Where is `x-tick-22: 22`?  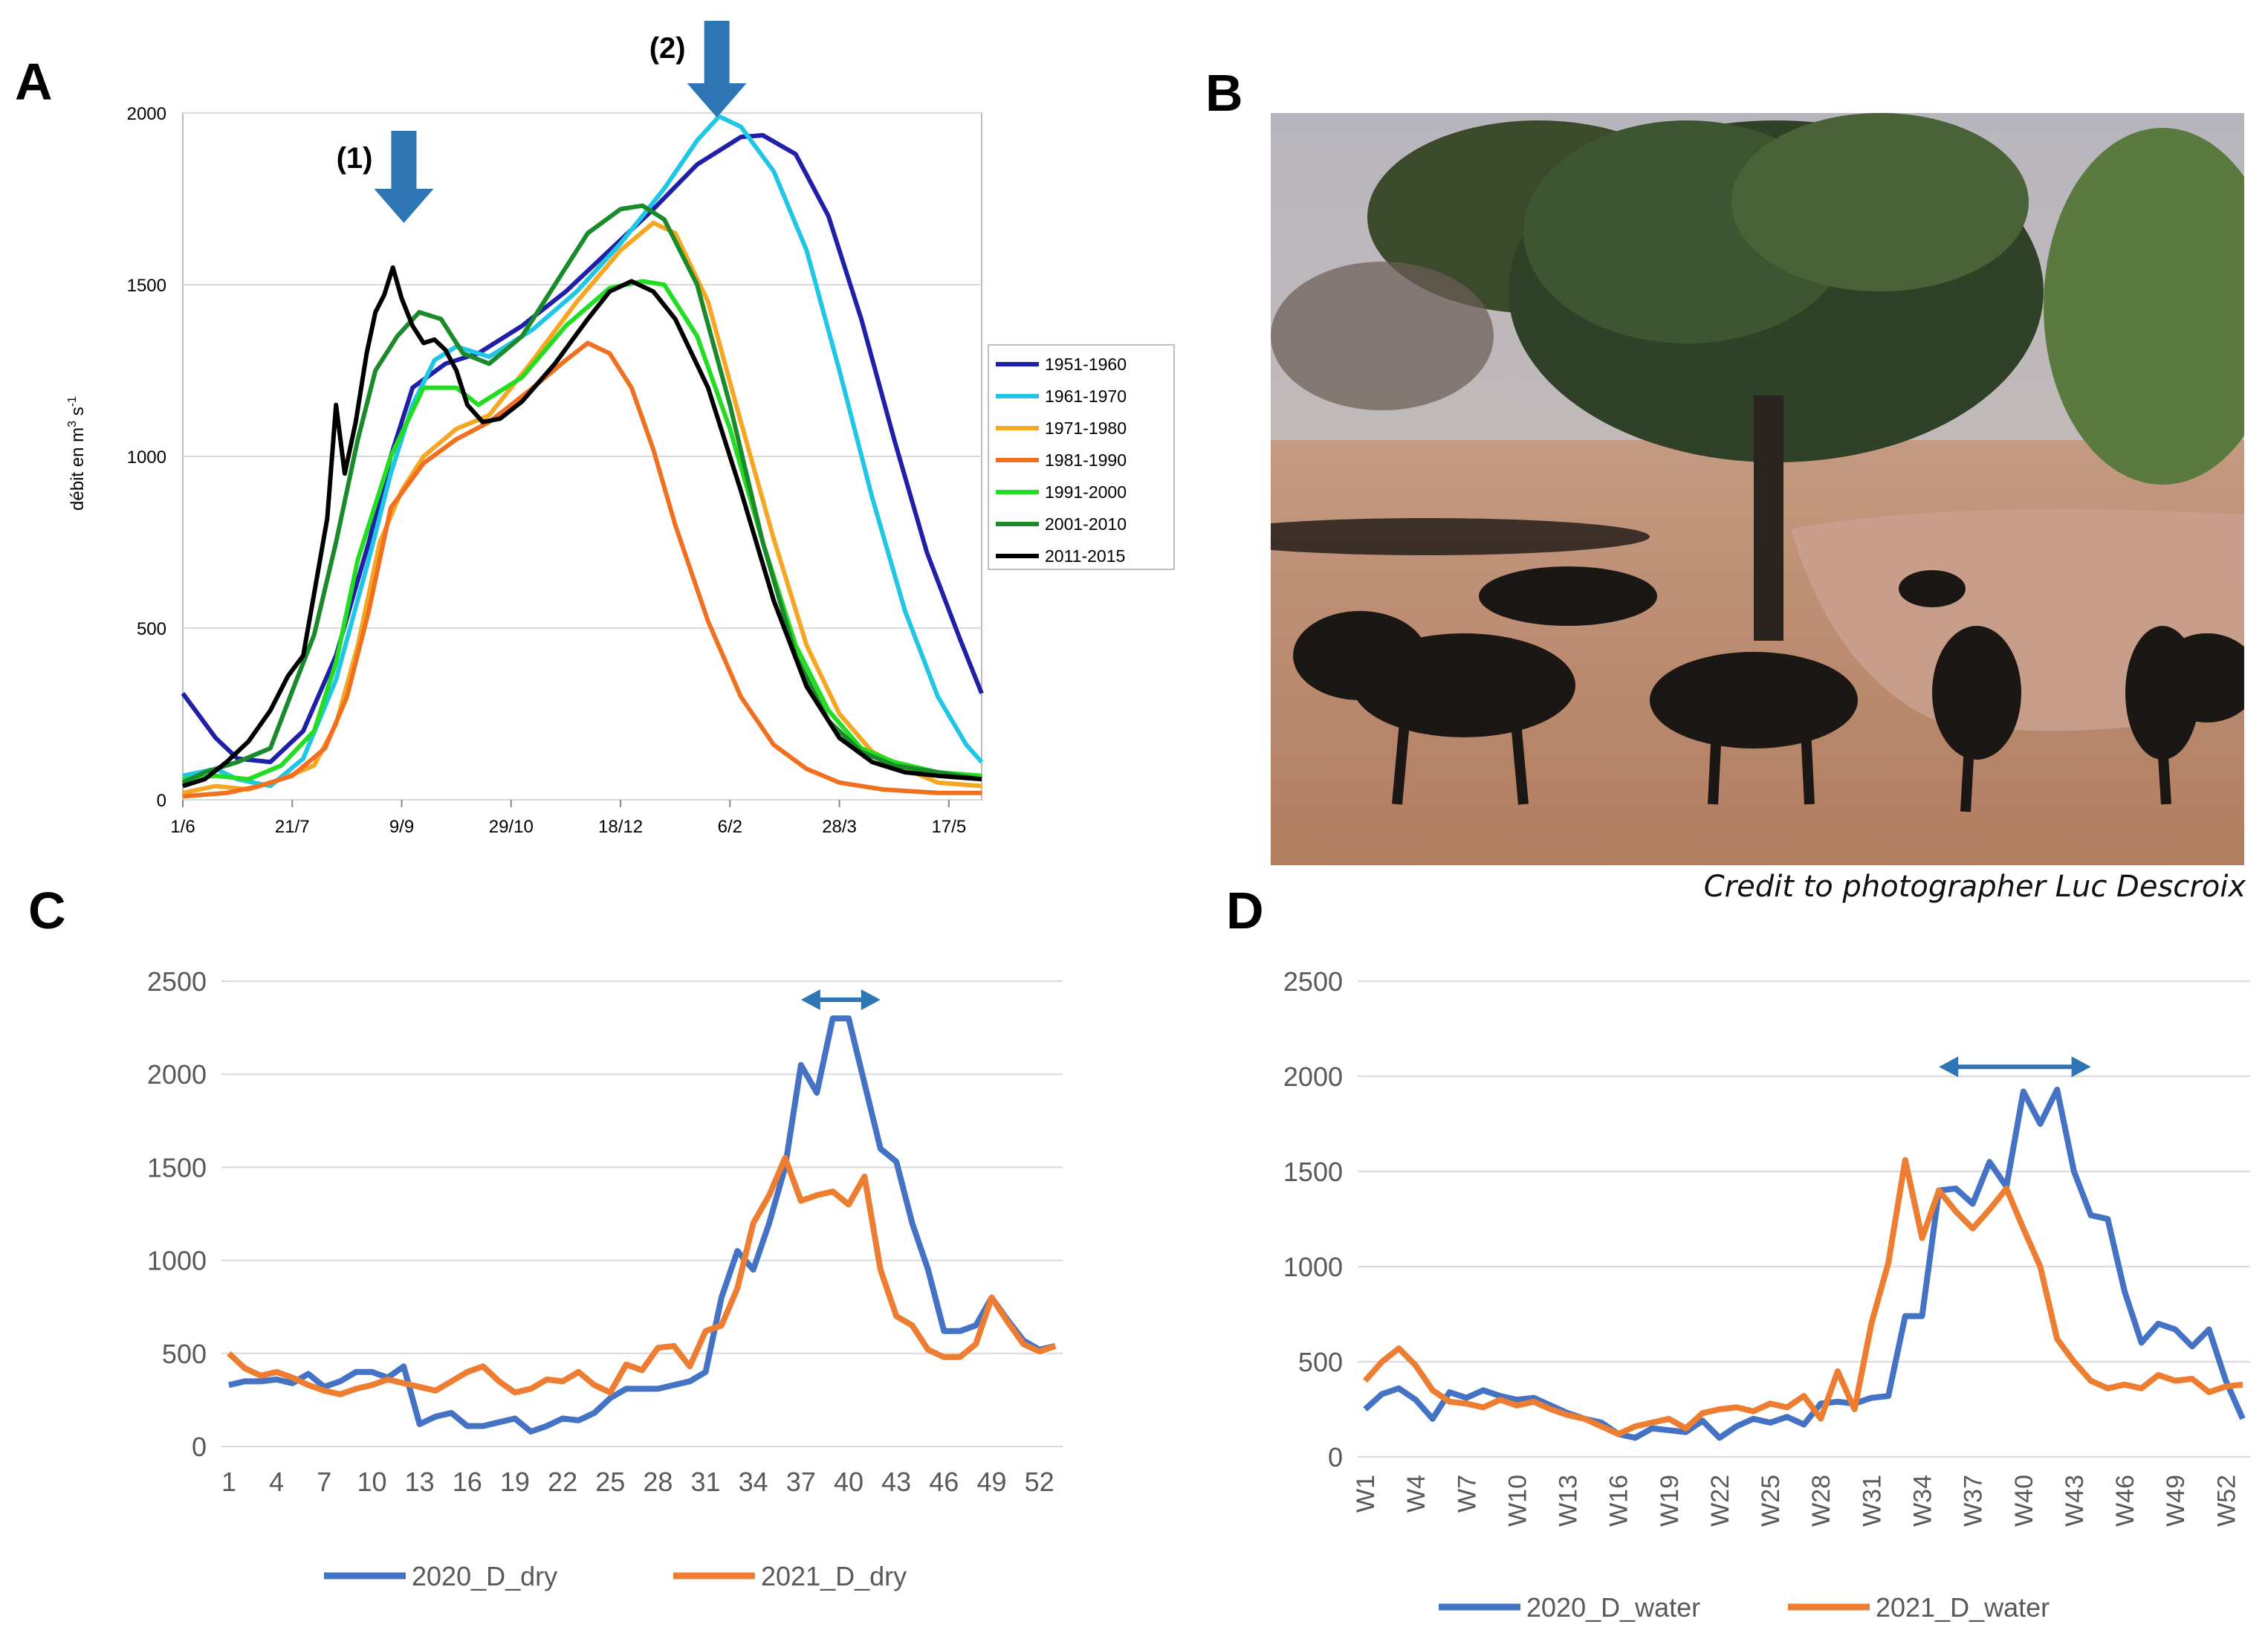 x-tick-22: 22 is located at coordinates (562, 1482).